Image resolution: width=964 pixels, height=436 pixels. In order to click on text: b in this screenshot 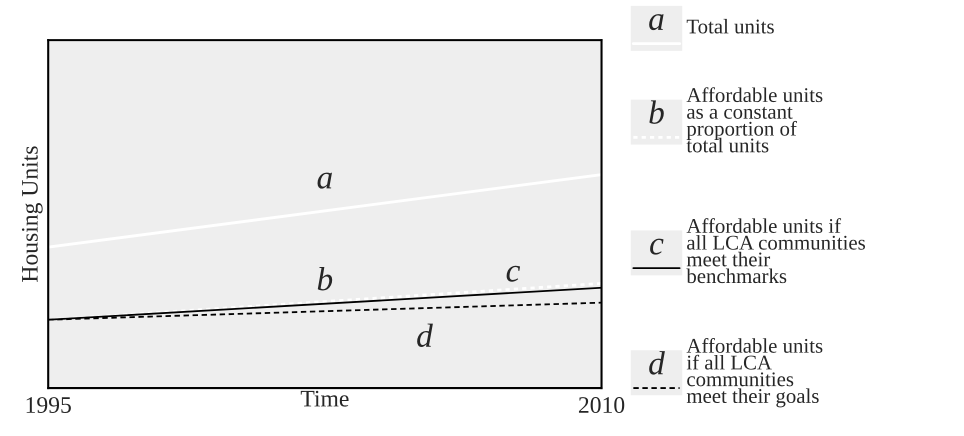, I will do `click(656, 112)`.